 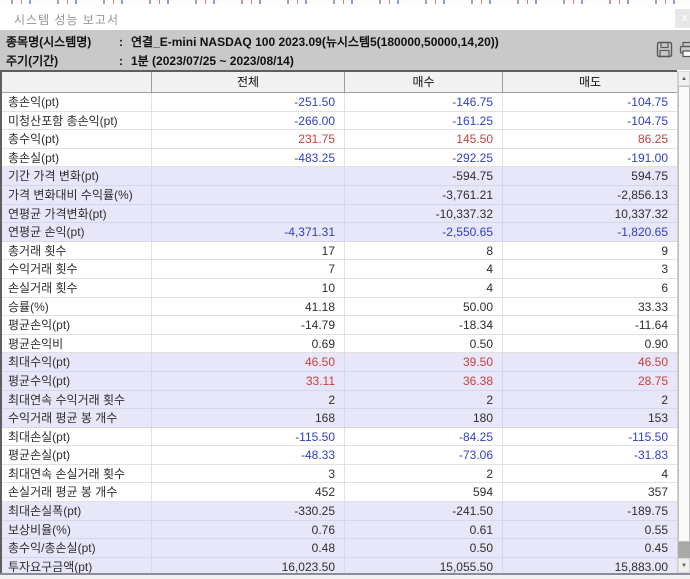 I want to click on column-header-total: 전체, so click(x=248, y=82).